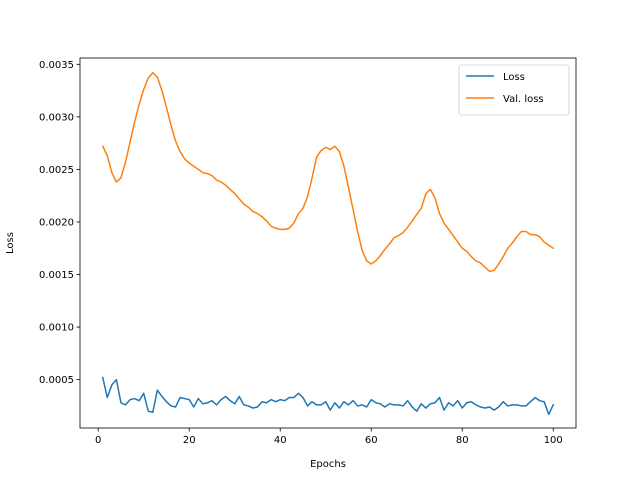  I want to click on y-tick-label: 0.0035, so click(56, 65).